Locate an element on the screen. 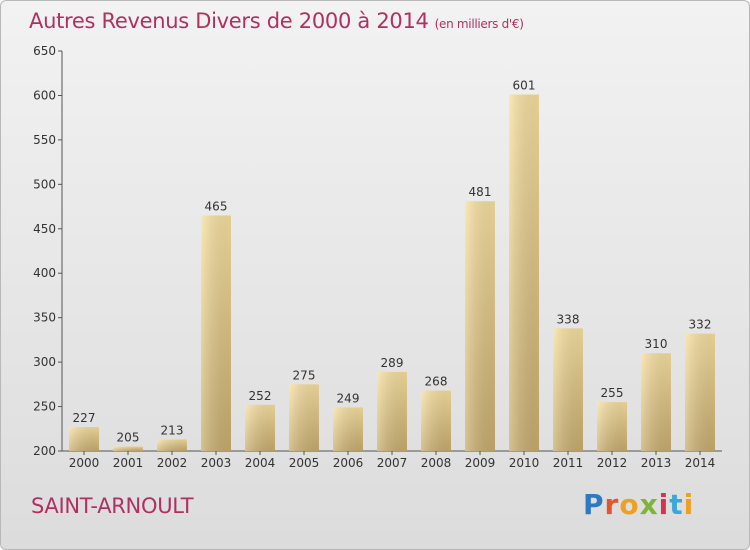 The width and height of the screenshot is (750, 550). bar-shade-2009 is located at coordinates (480, 326).